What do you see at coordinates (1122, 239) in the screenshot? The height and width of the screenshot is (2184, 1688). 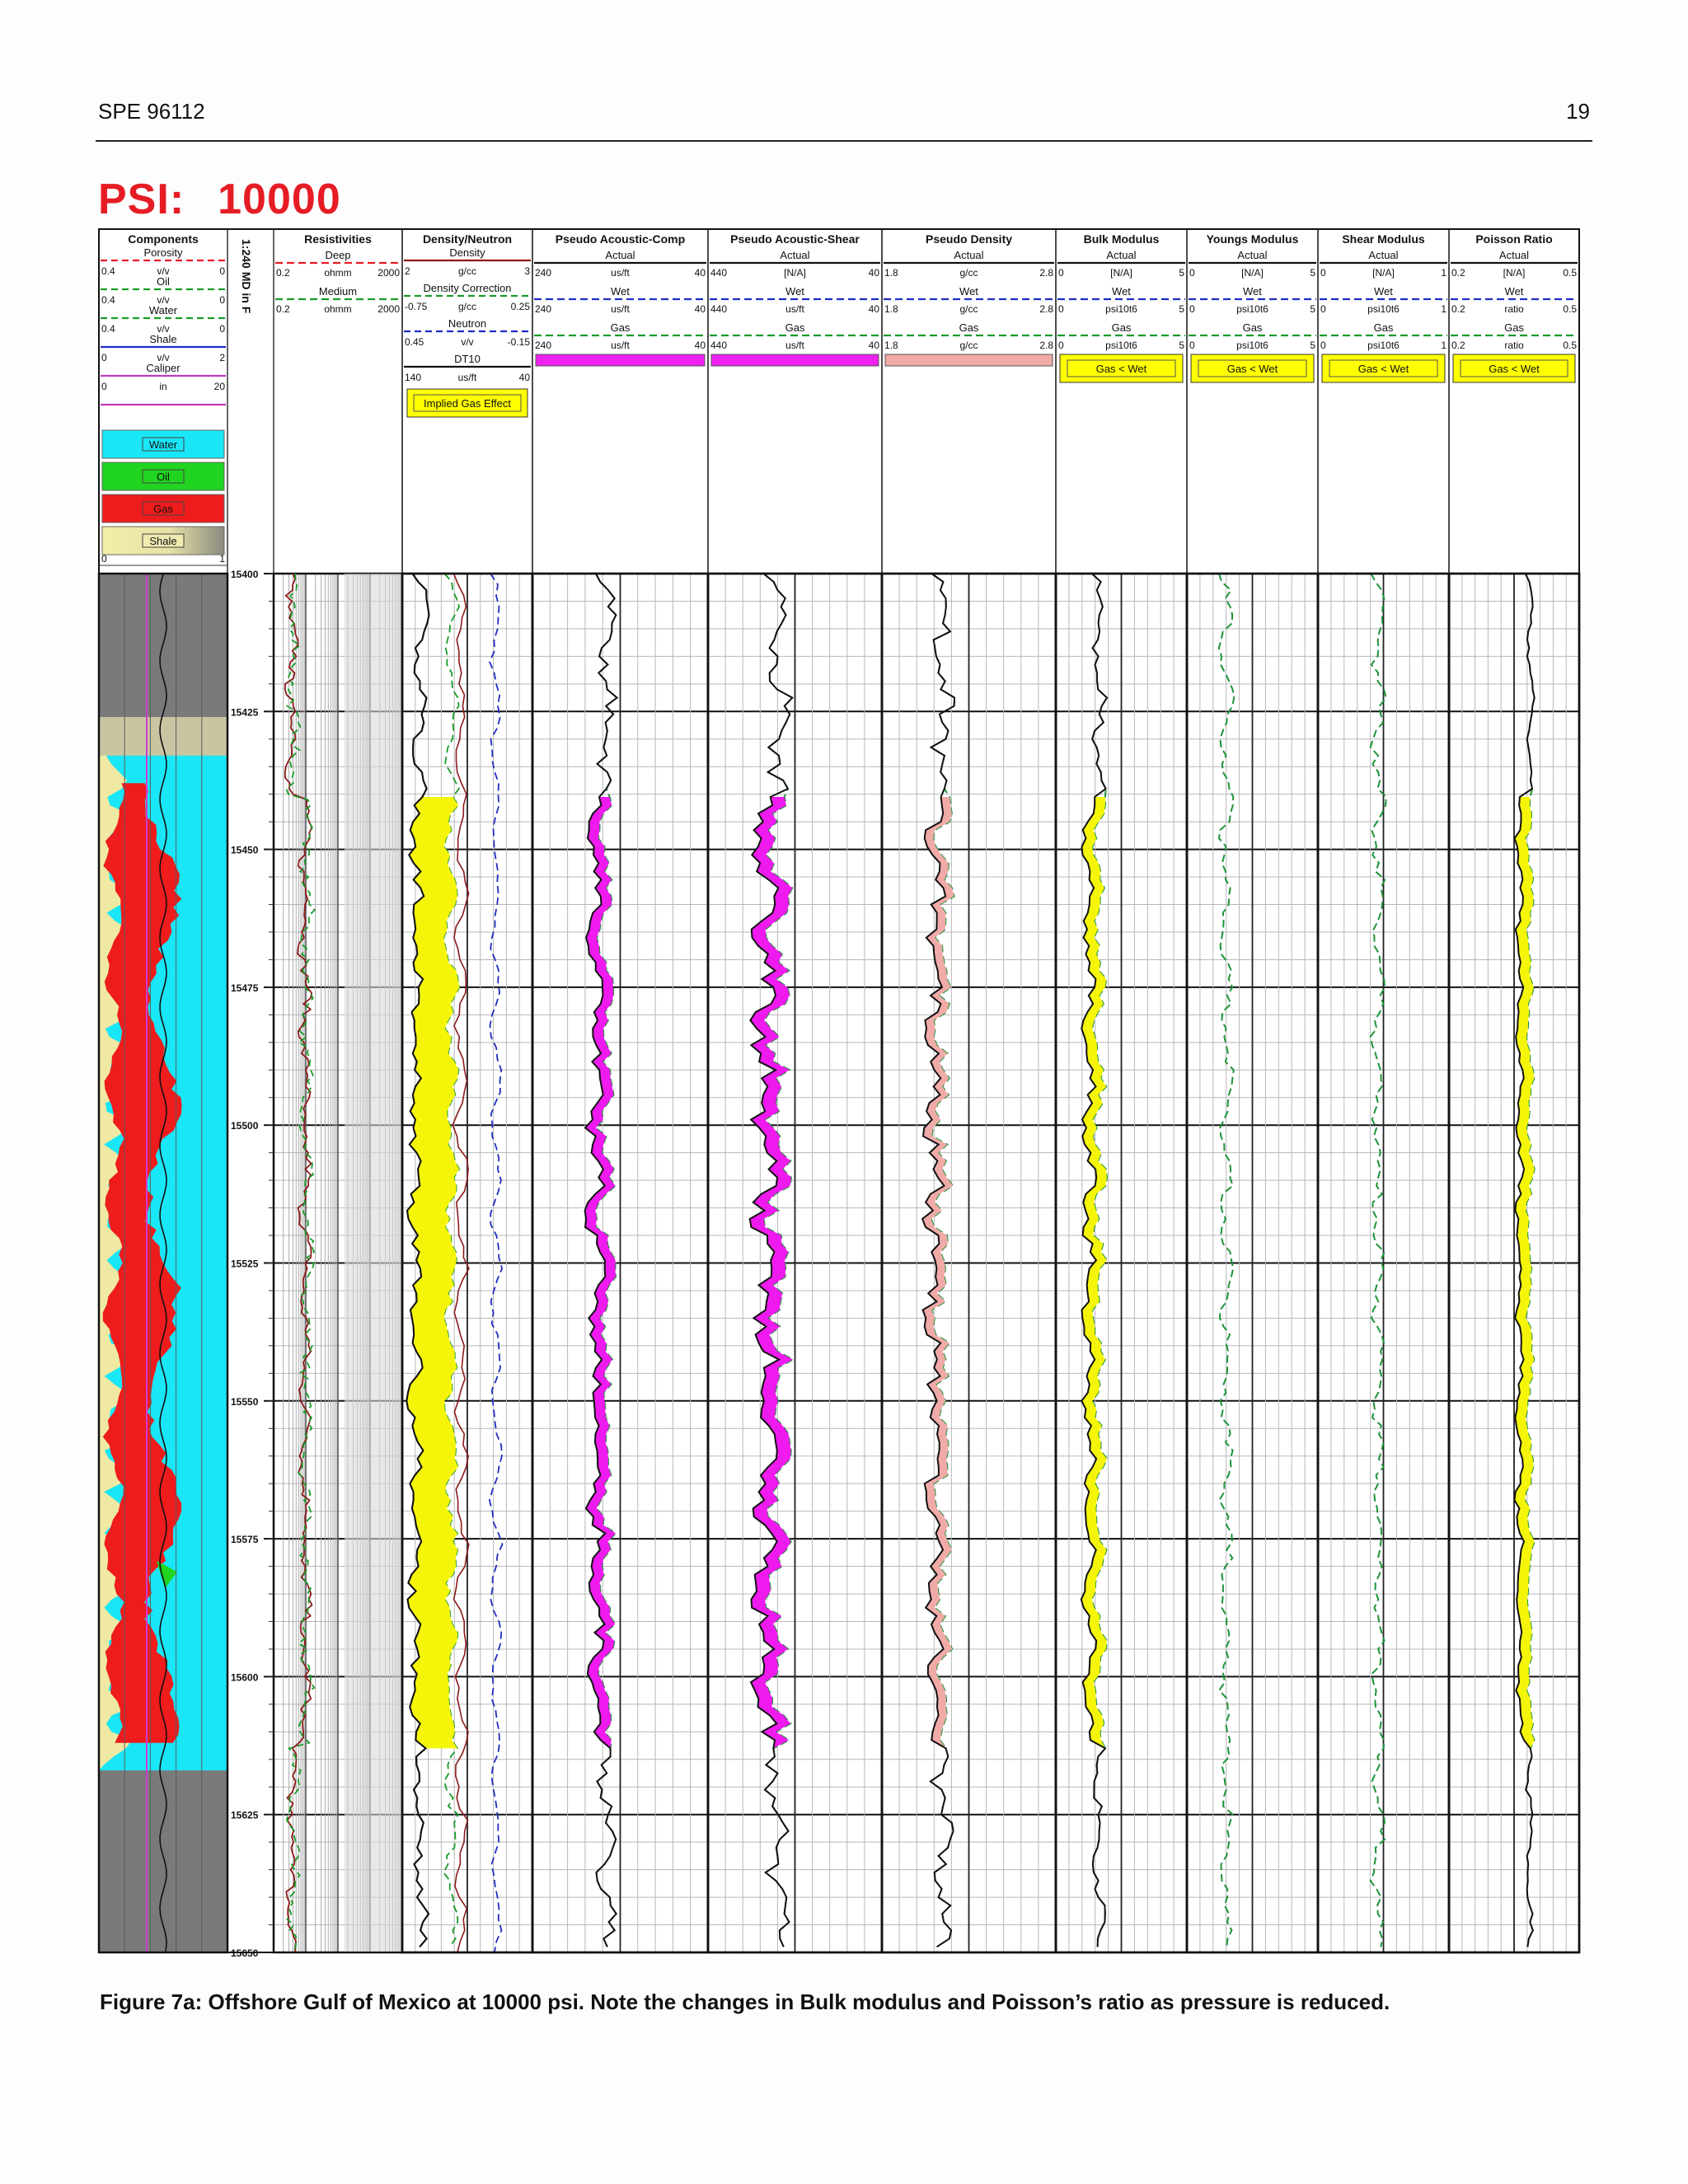 I see `track-bulk-modulusheader-title: Bulk Modulus` at bounding box center [1122, 239].